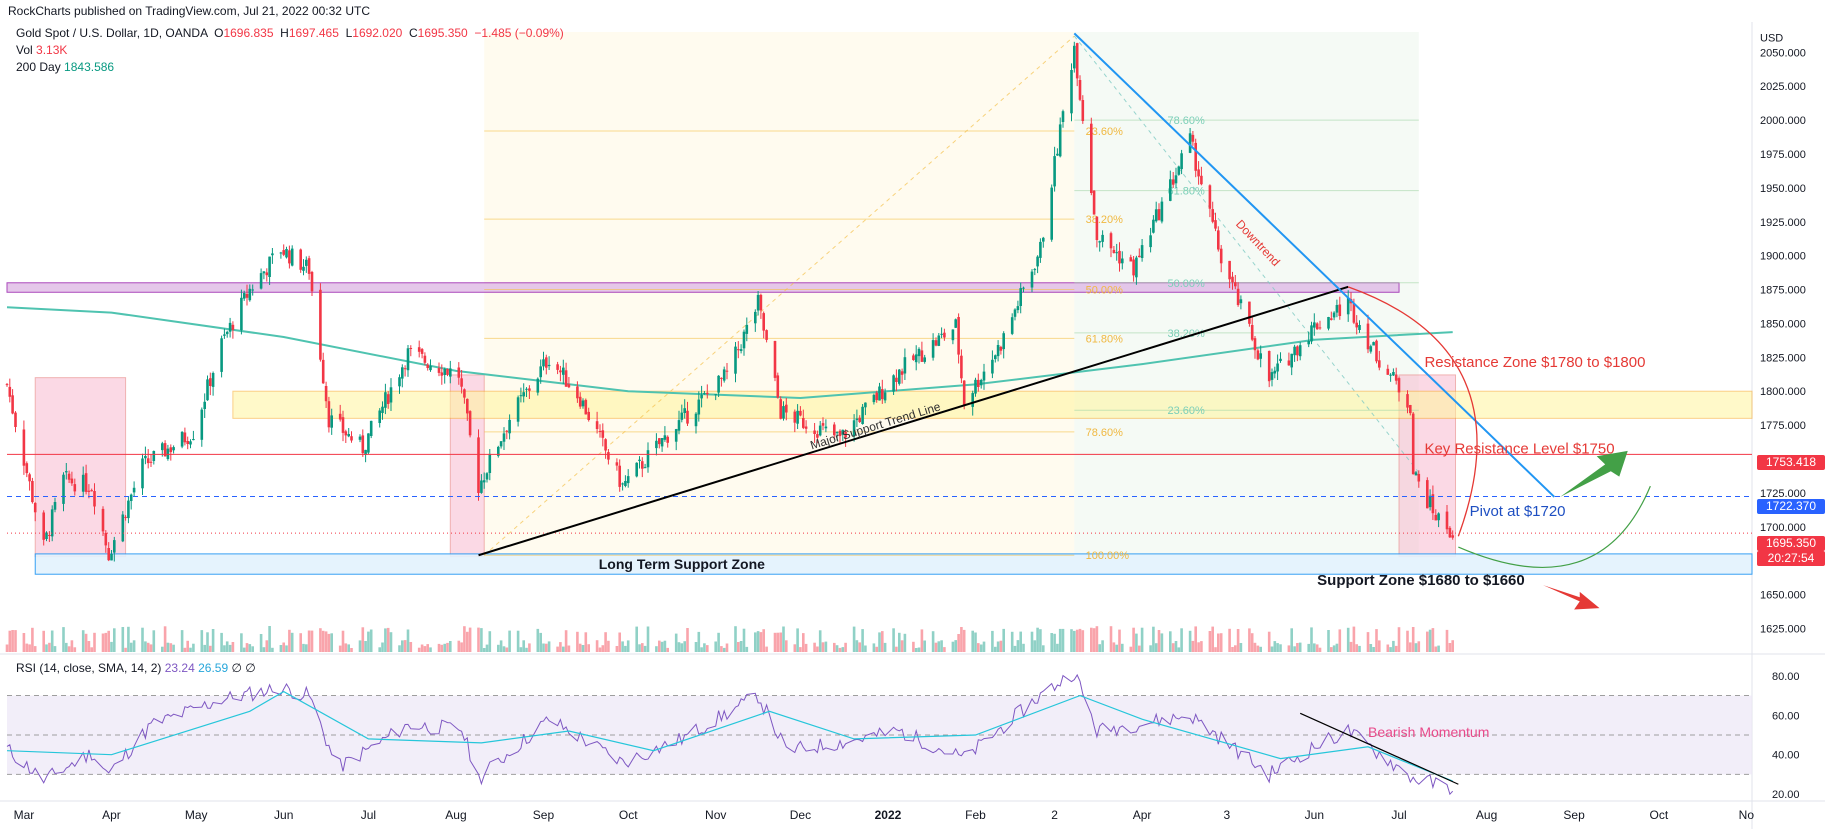 This screenshot has width=1825, height=829. I want to click on price-tick: 1775.000, so click(1783, 426).